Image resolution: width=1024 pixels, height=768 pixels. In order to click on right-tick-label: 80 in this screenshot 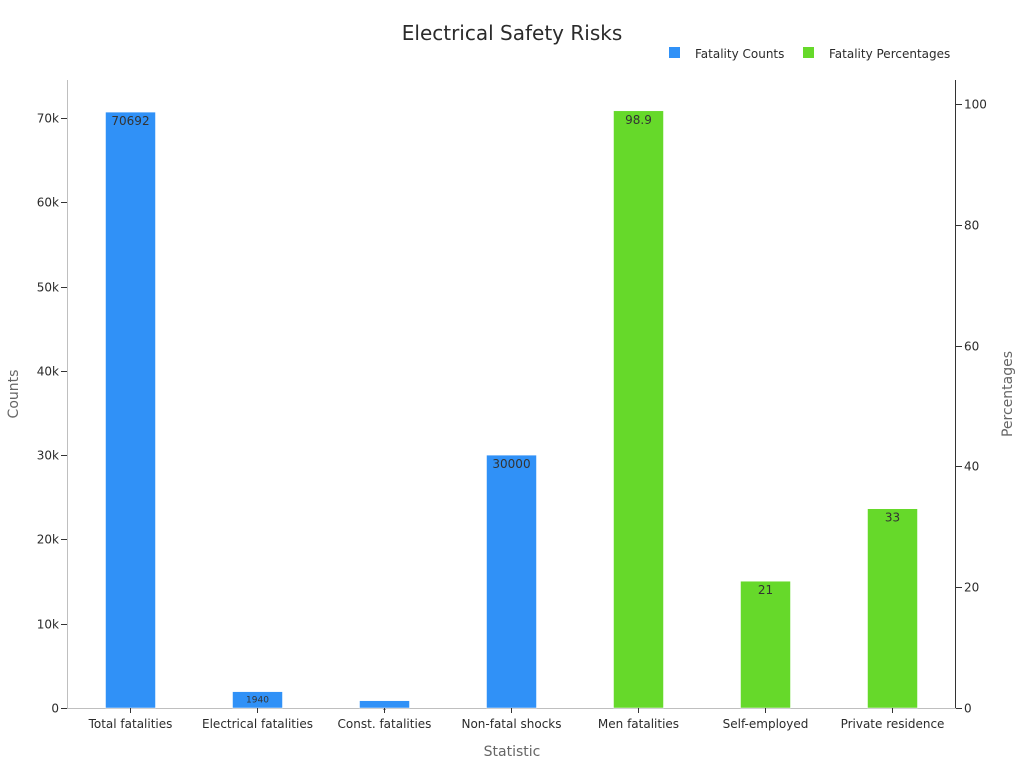, I will do `click(971, 226)`.